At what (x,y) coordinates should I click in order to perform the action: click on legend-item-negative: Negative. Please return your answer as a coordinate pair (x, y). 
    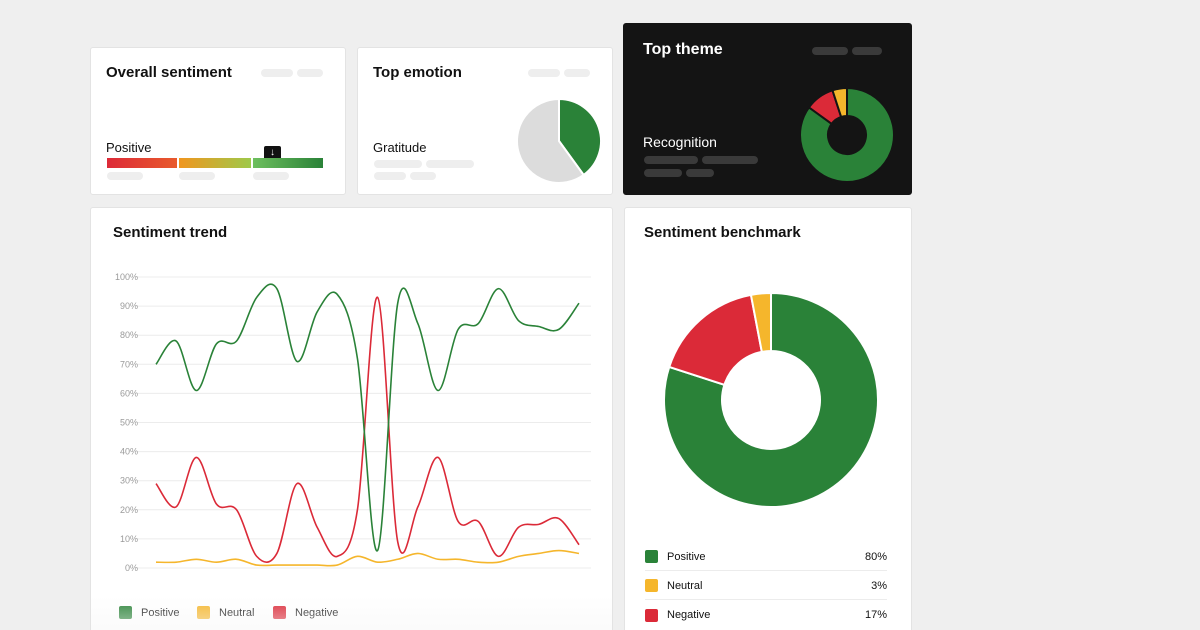
    Looking at the image, I should click on (305, 612).